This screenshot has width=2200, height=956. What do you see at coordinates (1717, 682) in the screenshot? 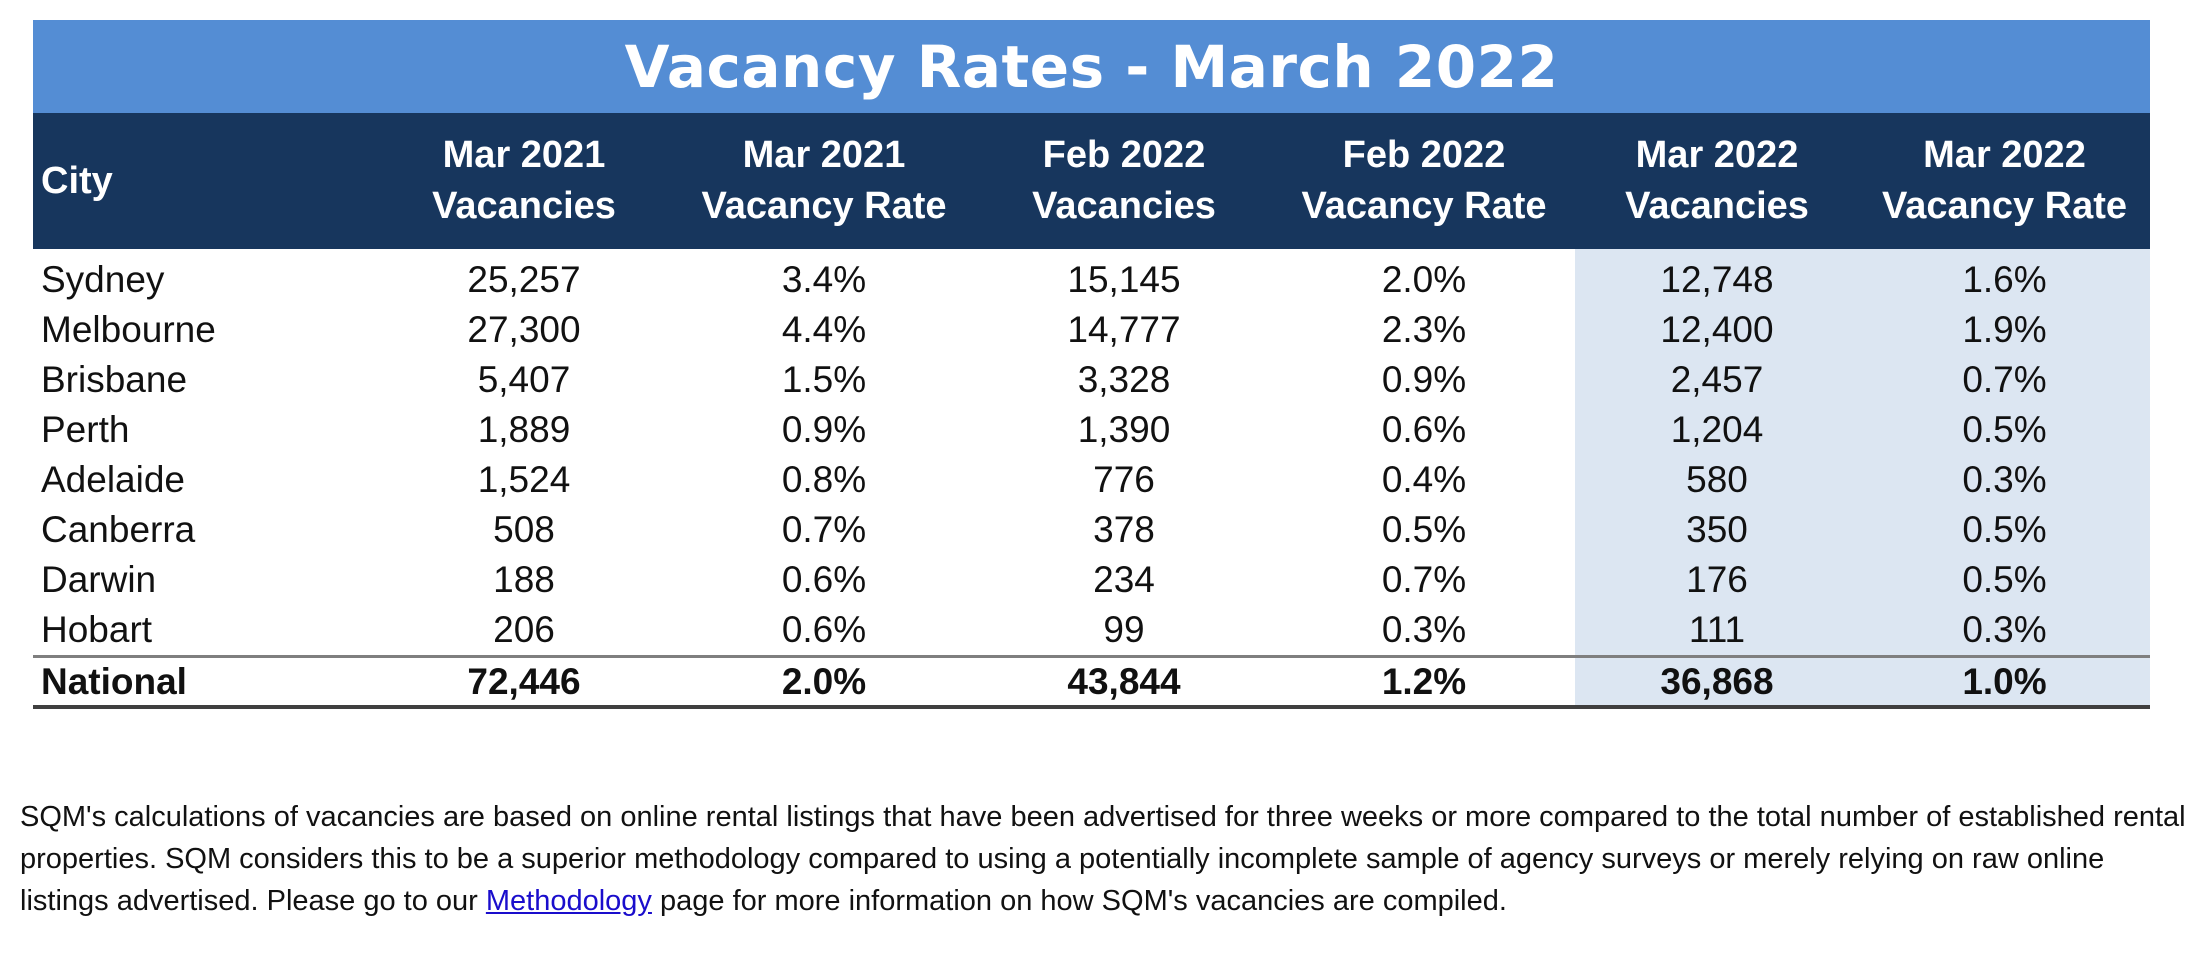
I see `cell-total-mar2022-vacancies: 36,868` at bounding box center [1717, 682].